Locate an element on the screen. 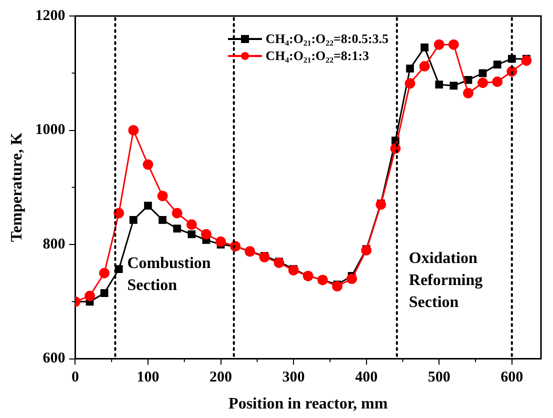  x-tick-label: 600 is located at coordinates (512, 378).